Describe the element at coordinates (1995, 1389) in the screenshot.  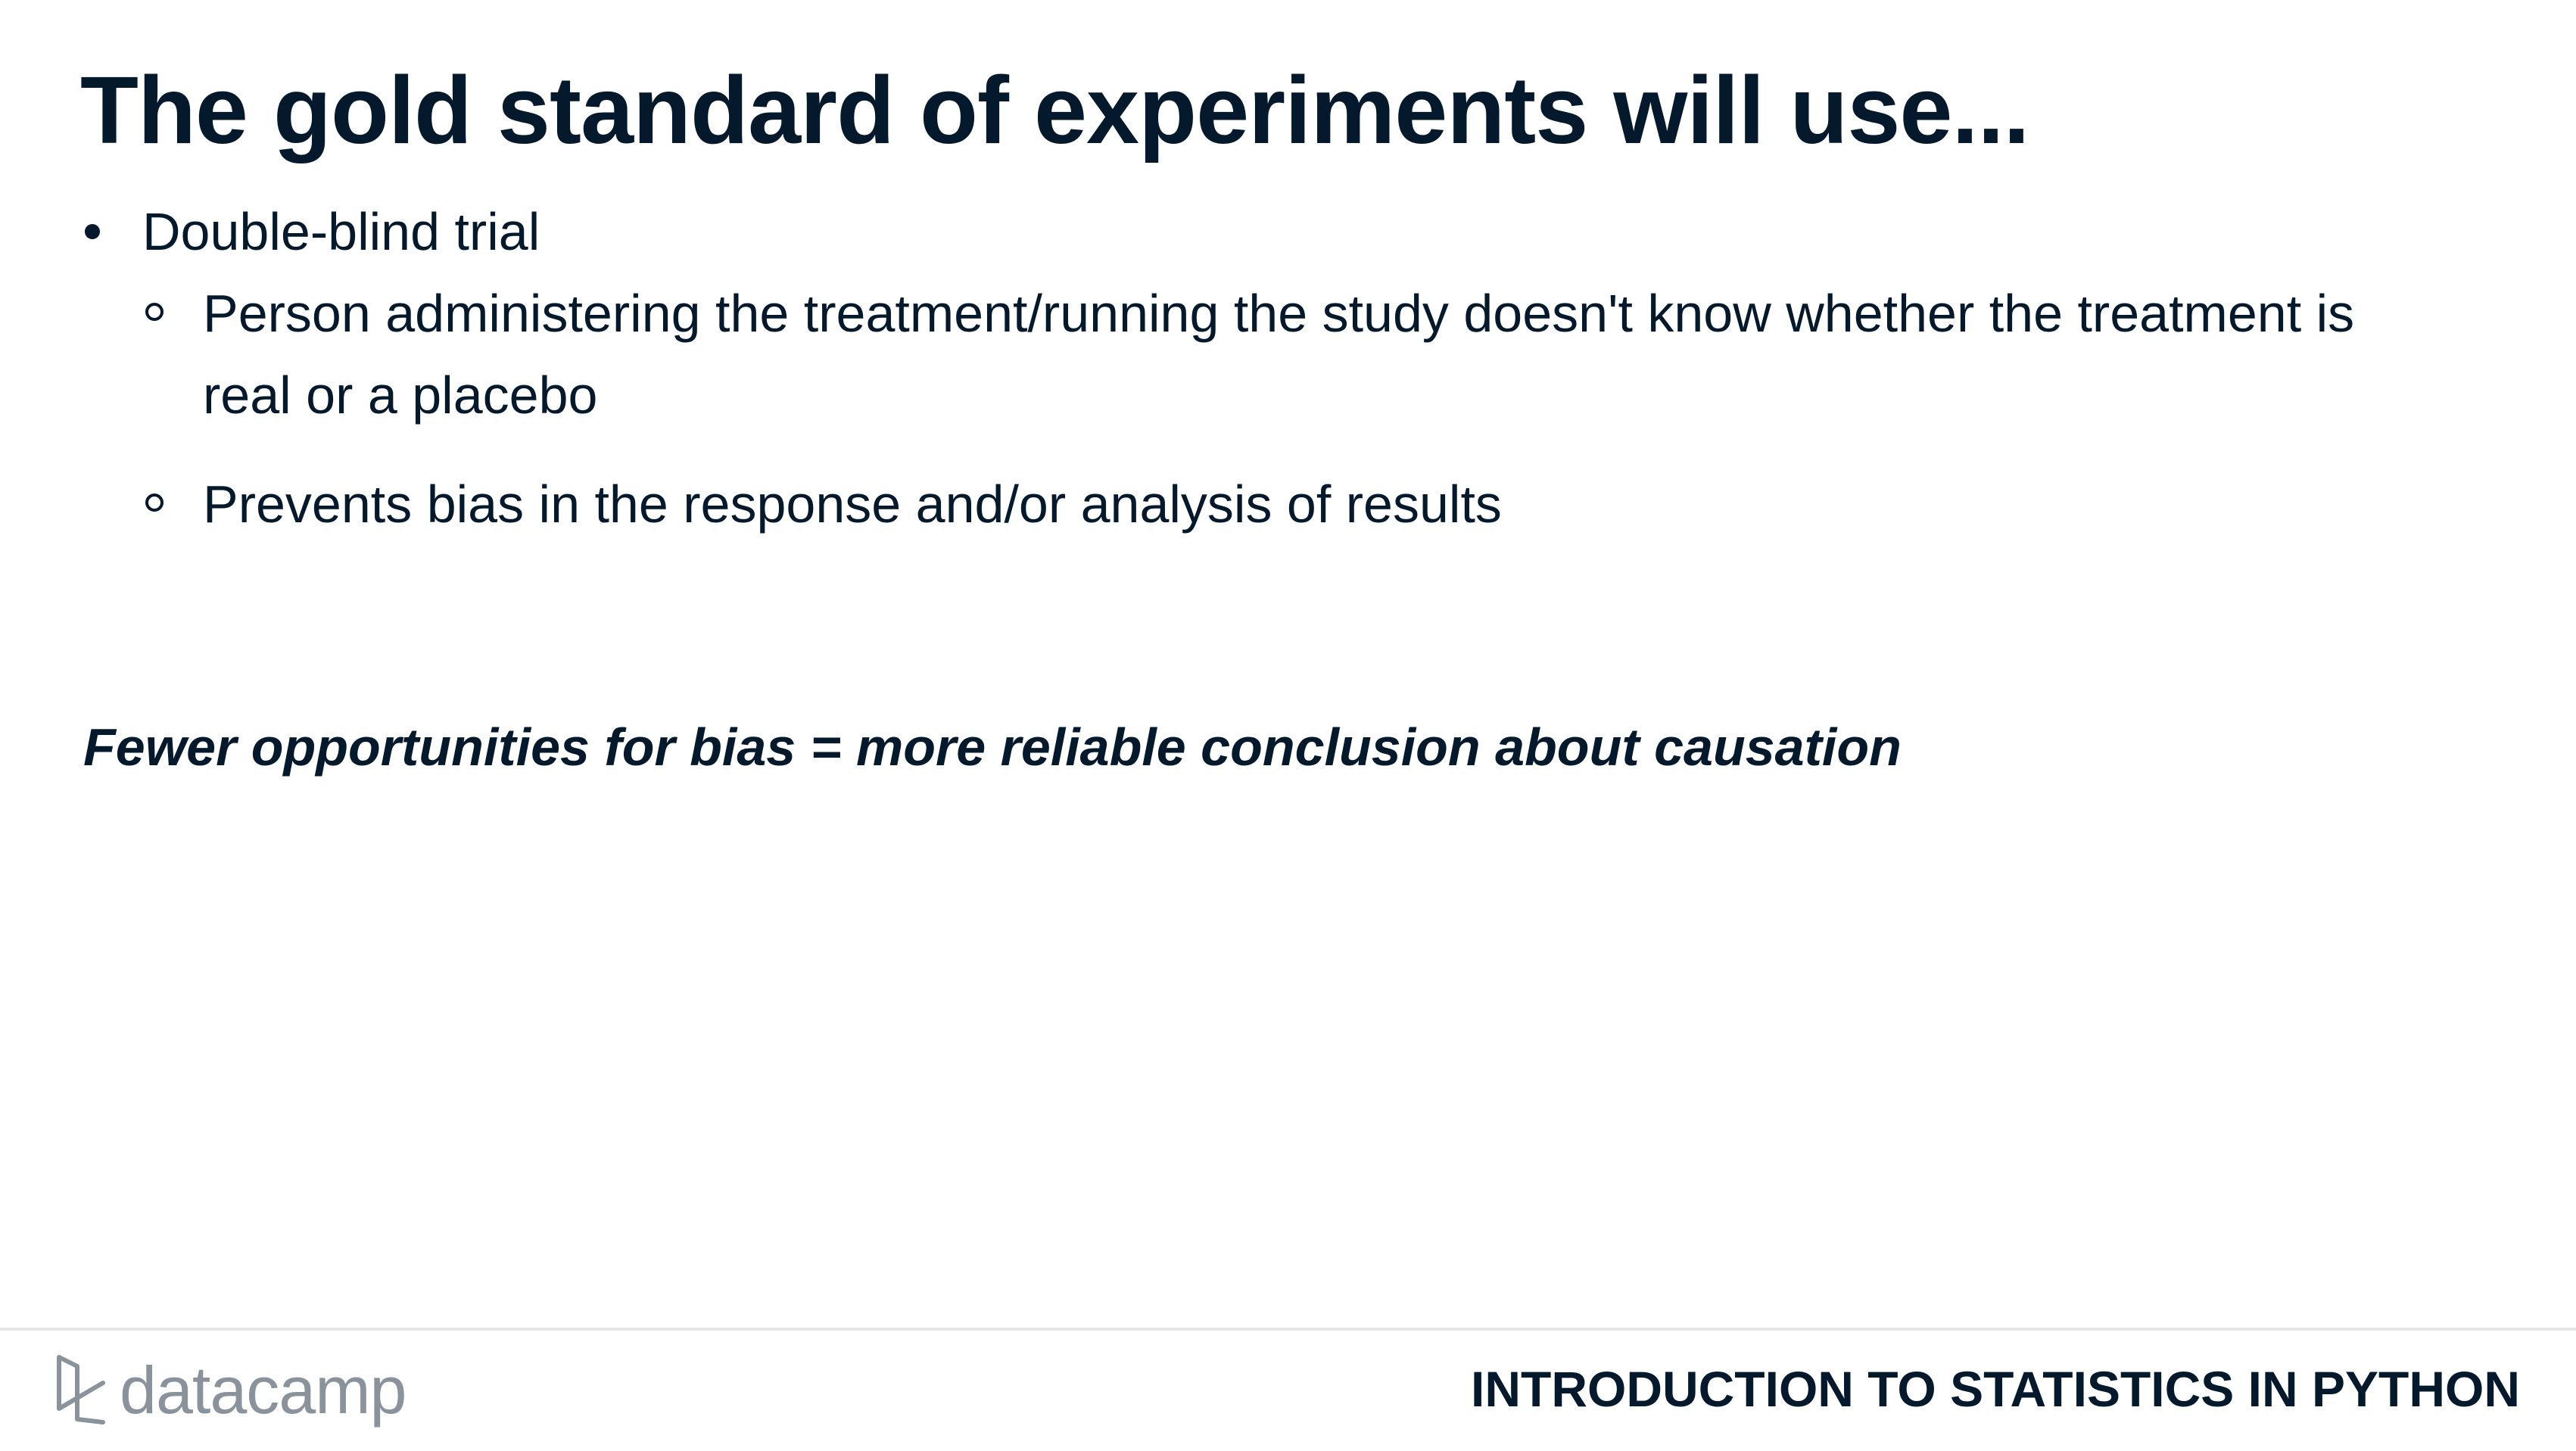
I see `course-title: INTRODUCTION TO STATISTICS IN PYTHON` at that location.